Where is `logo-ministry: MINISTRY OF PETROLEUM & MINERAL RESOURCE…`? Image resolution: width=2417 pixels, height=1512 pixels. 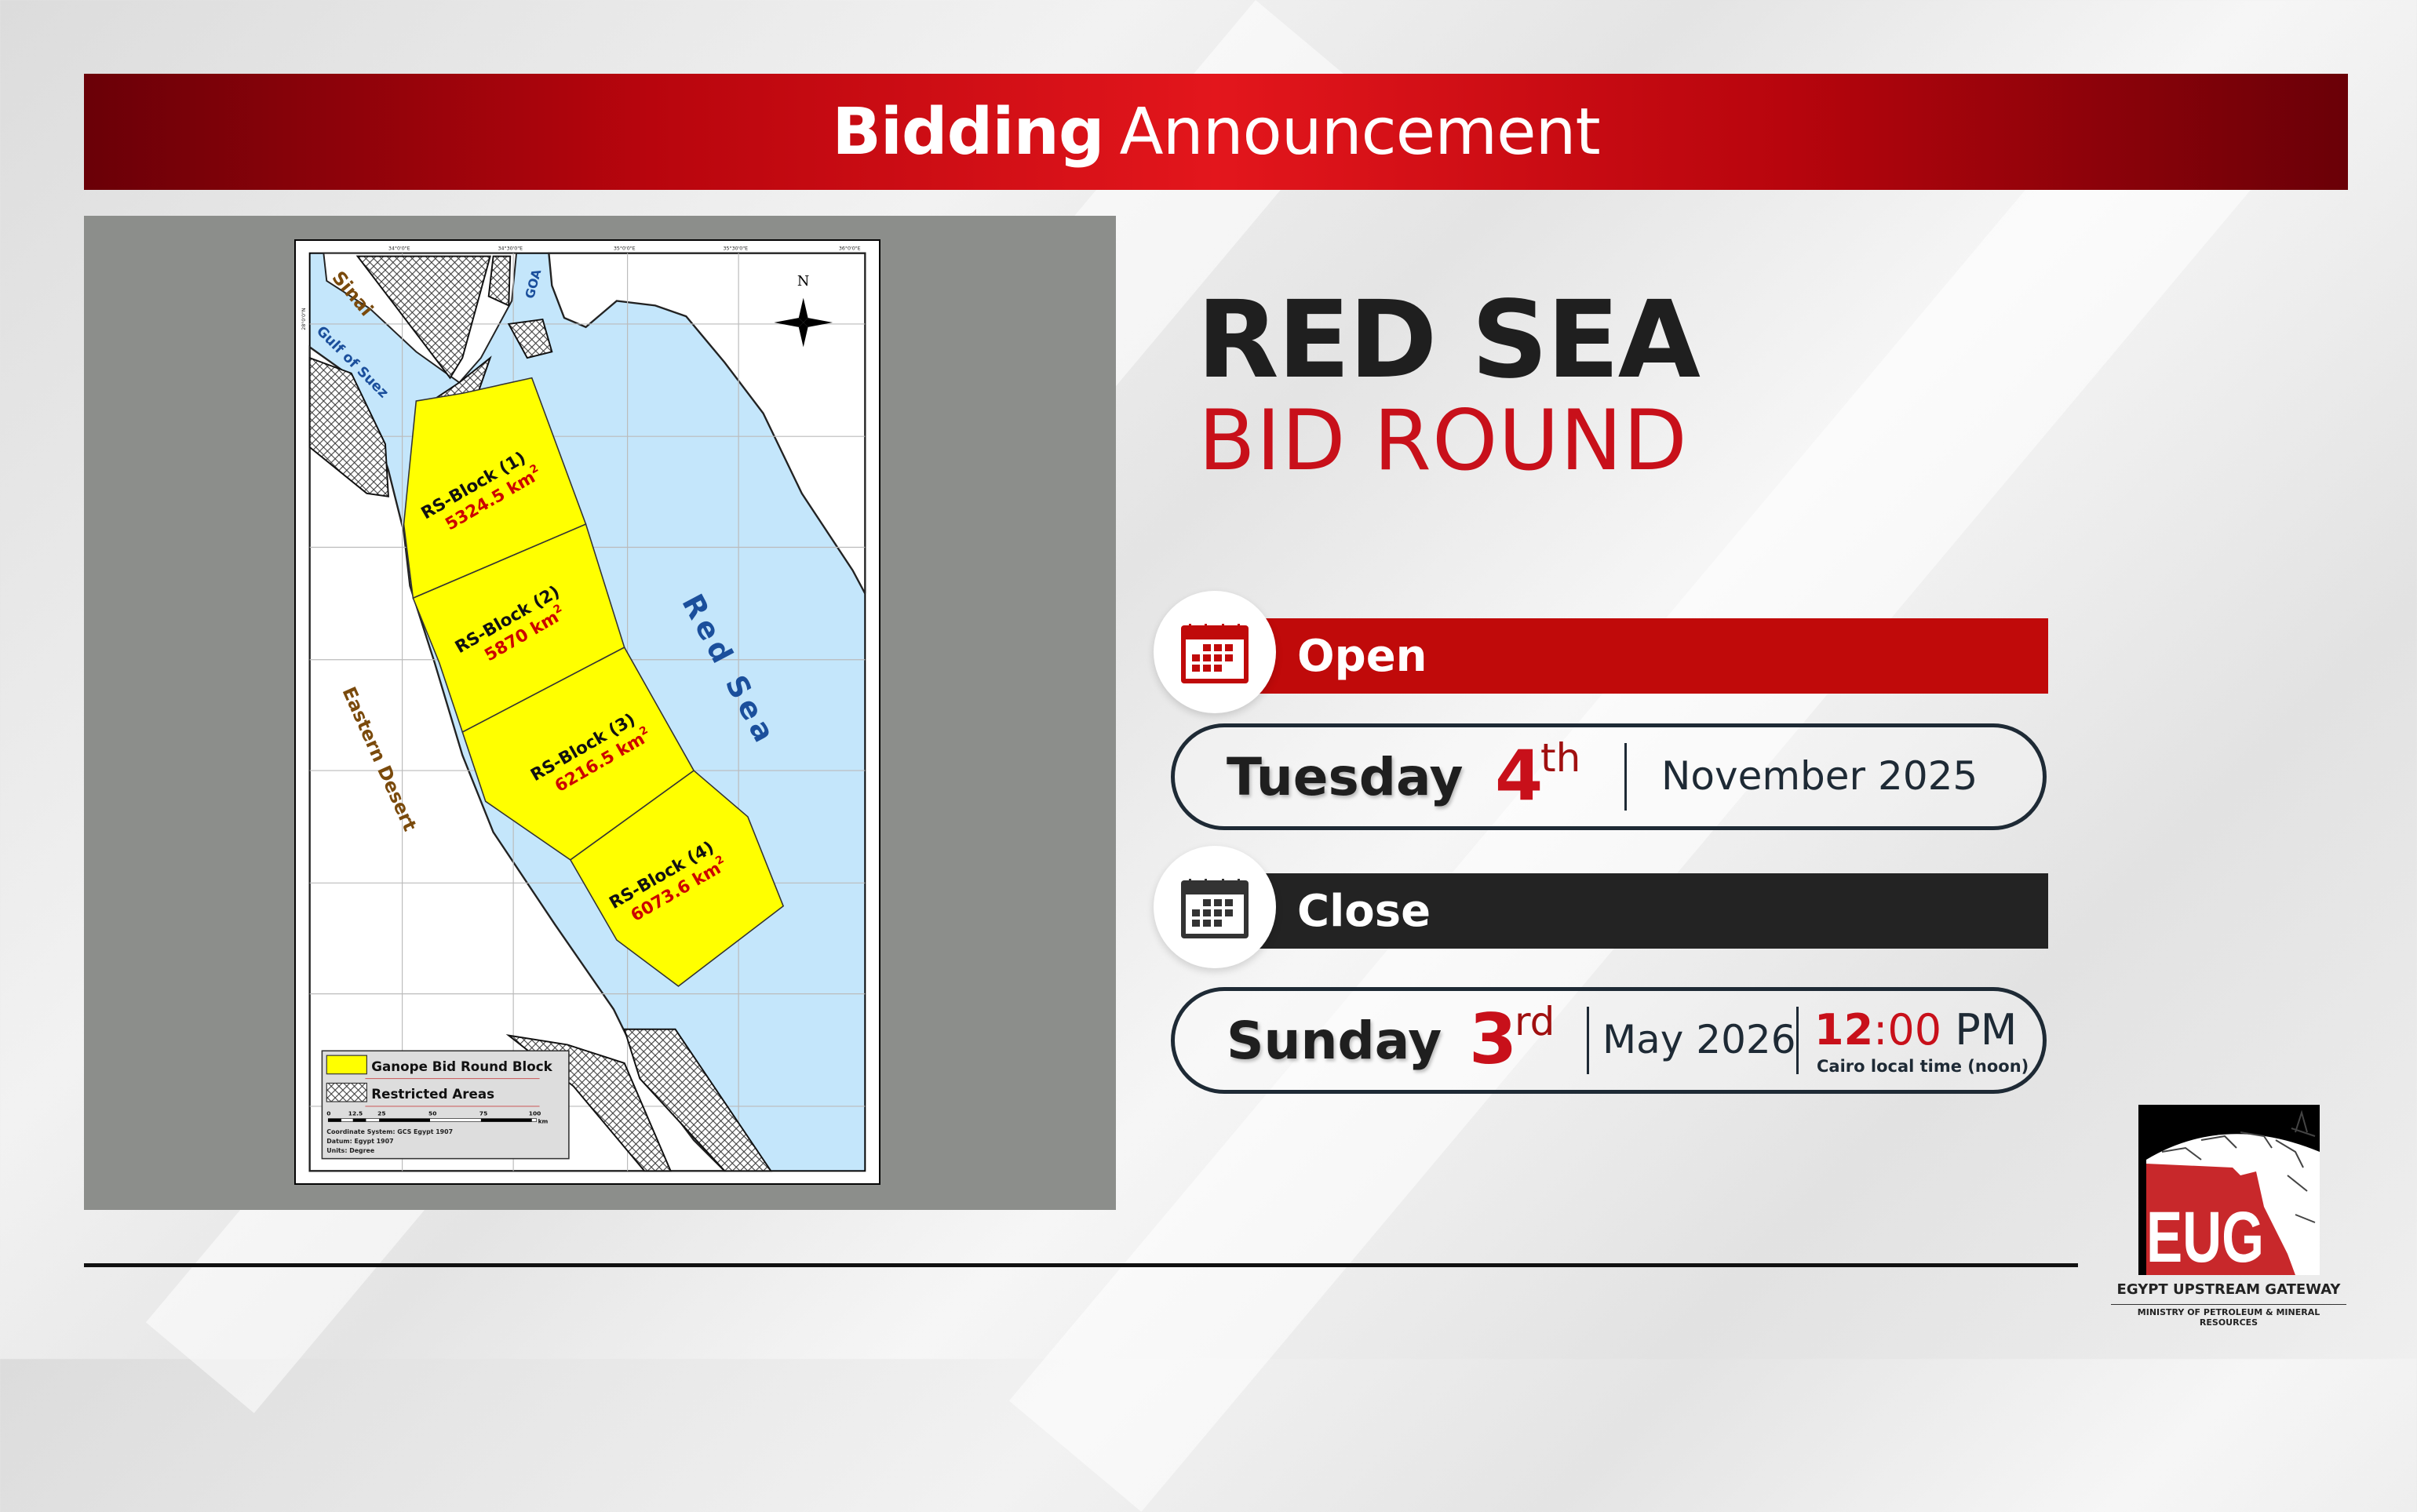
logo-ministry: MINISTRY OF PETROLEUM & MINERAL RESOURCE… is located at coordinates (2228, 1316).